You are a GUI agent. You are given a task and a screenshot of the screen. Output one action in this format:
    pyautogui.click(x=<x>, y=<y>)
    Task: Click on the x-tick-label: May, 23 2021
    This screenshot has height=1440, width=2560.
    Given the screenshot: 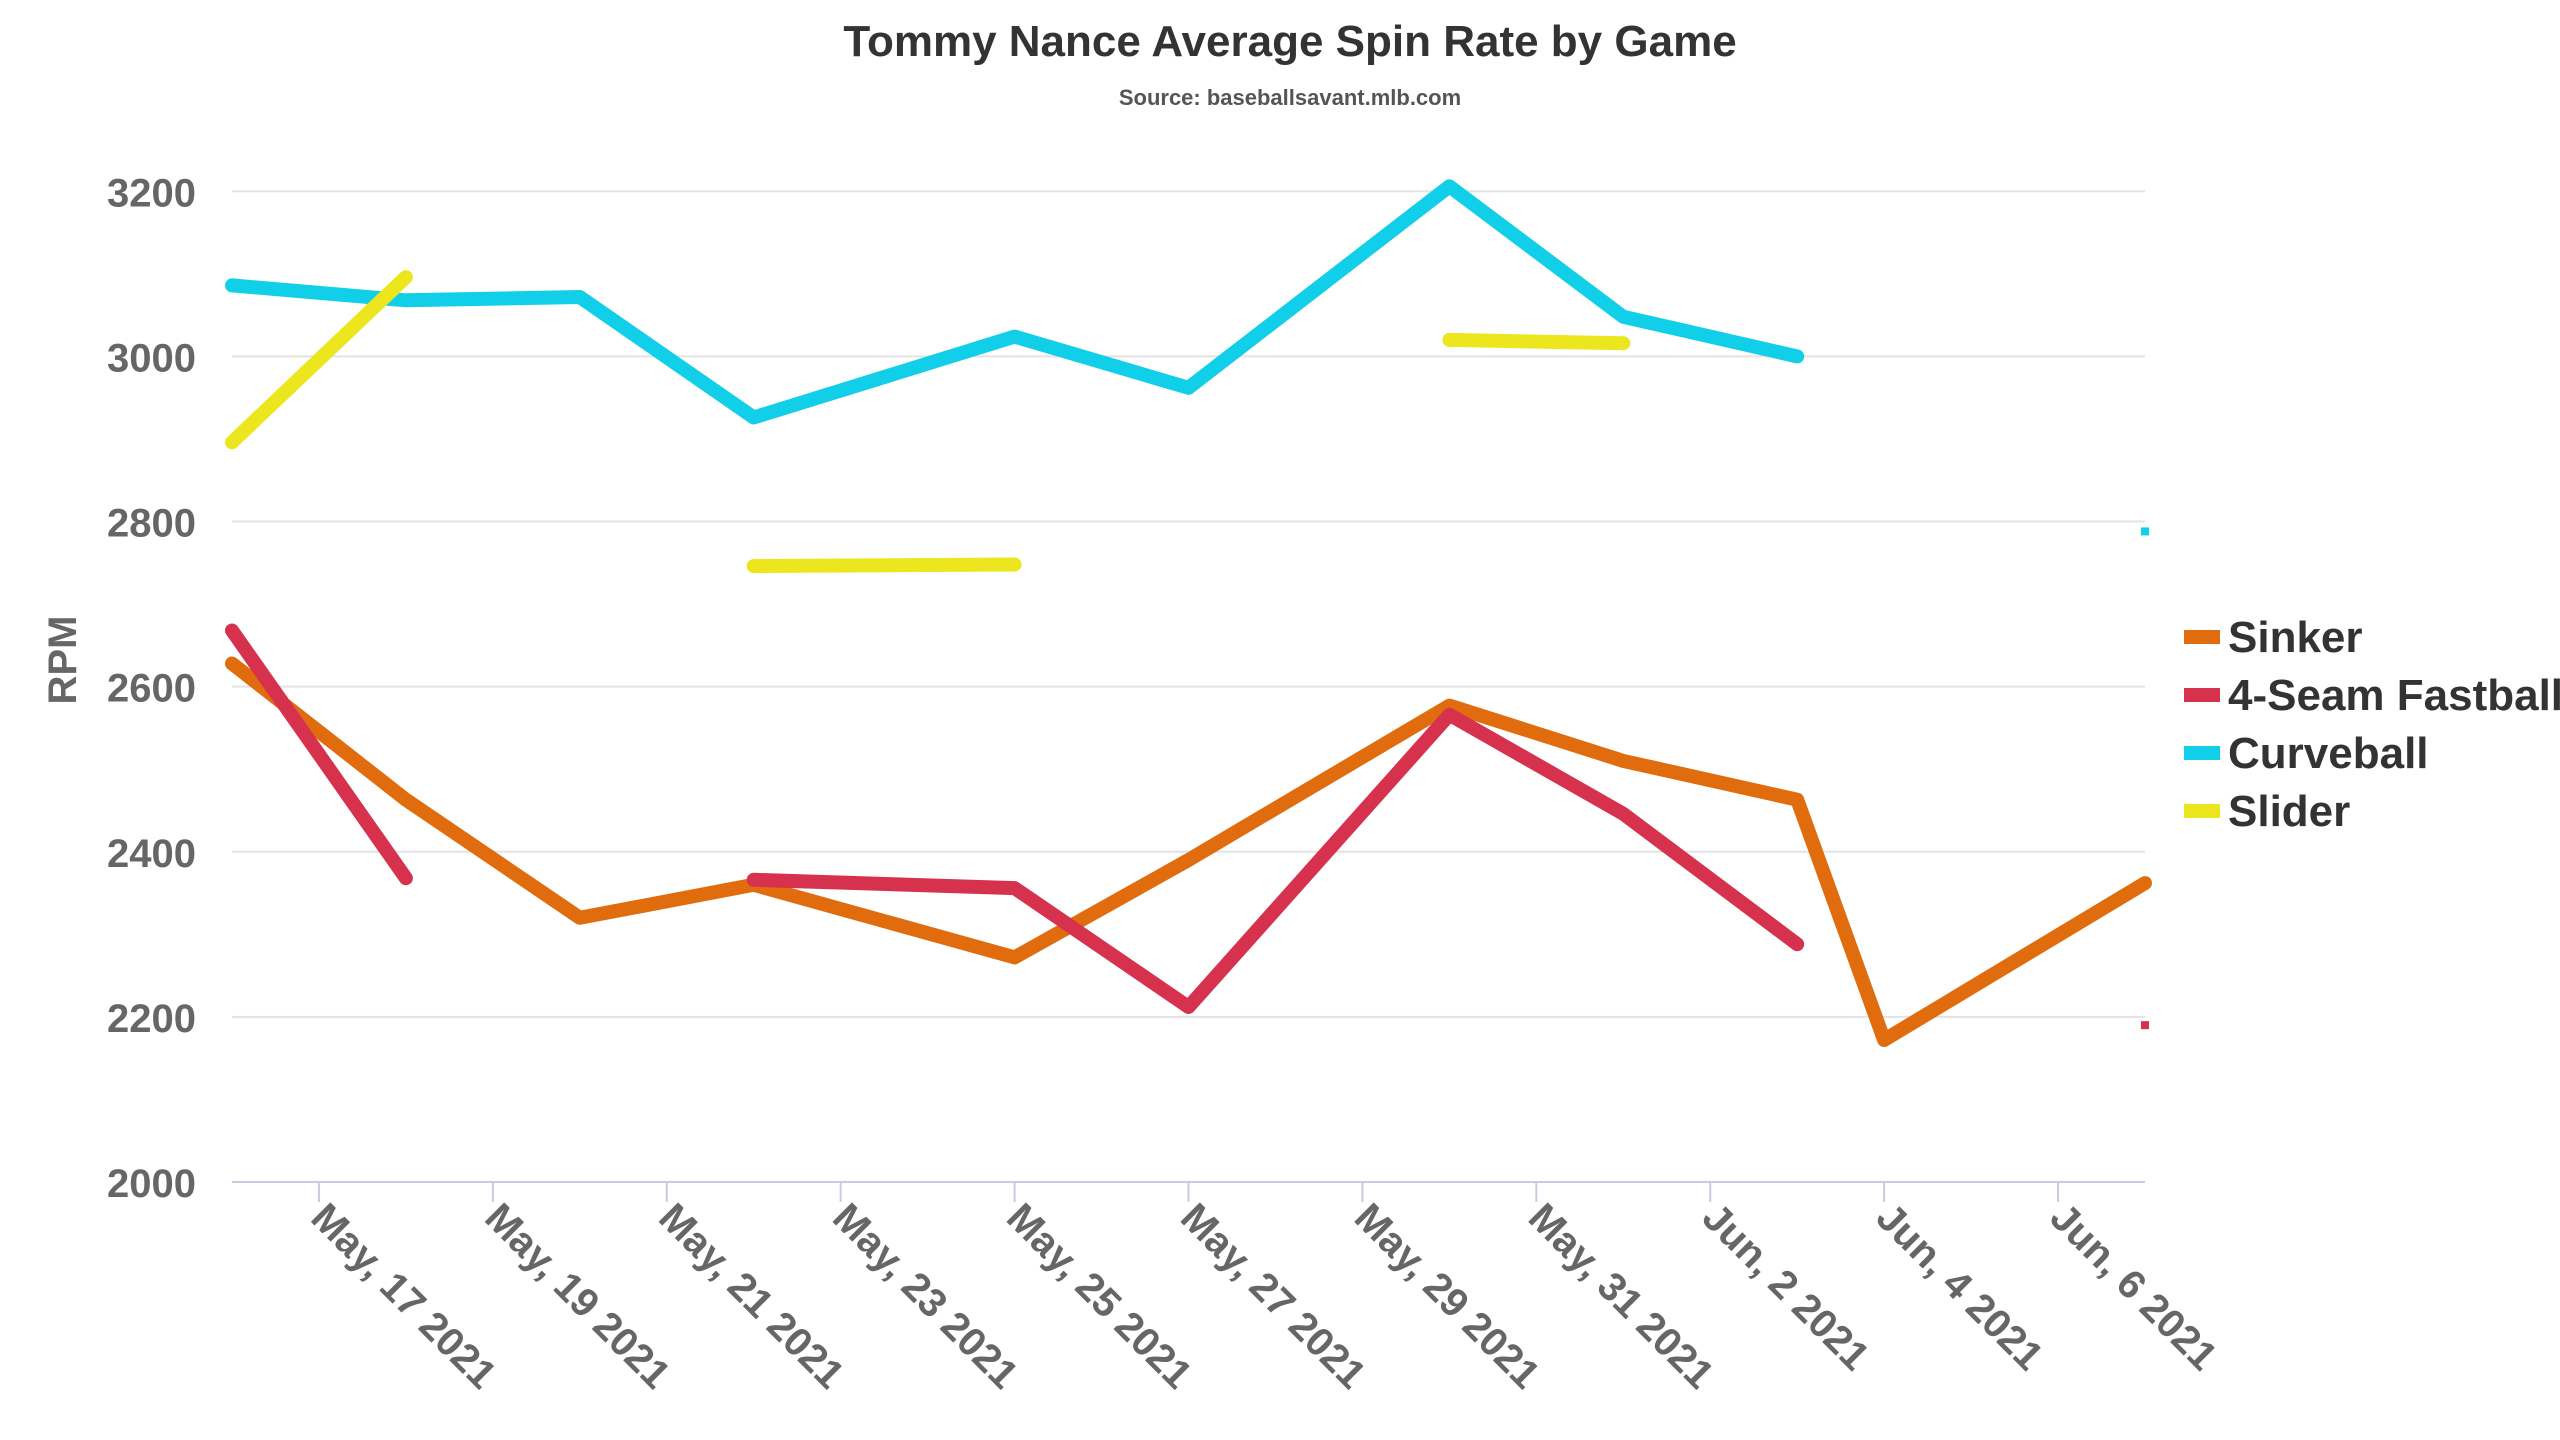 What is the action you would take?
    pyautogui.click(x=925, y=1296)
    